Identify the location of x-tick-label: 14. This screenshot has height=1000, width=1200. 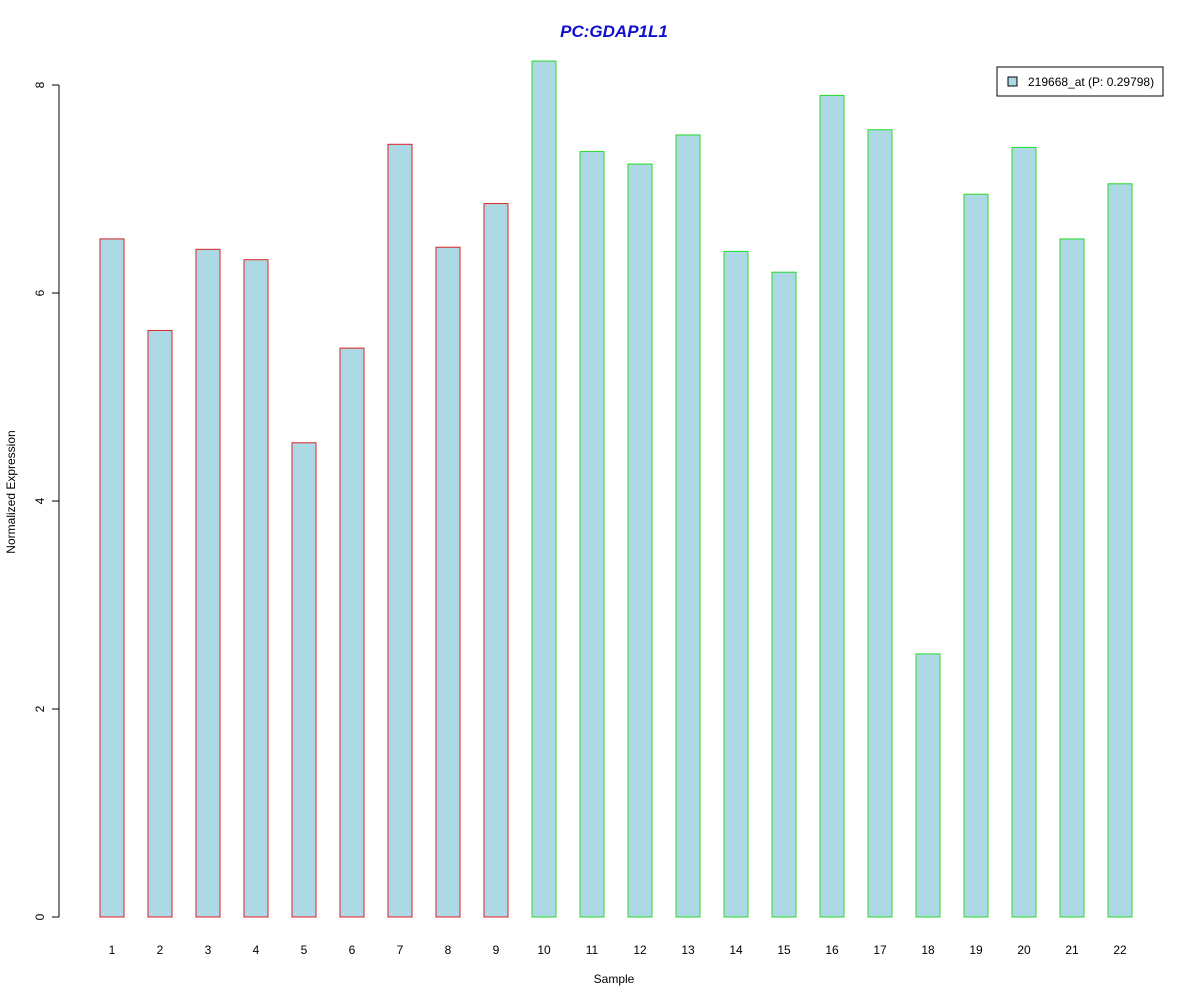
(736, 950).